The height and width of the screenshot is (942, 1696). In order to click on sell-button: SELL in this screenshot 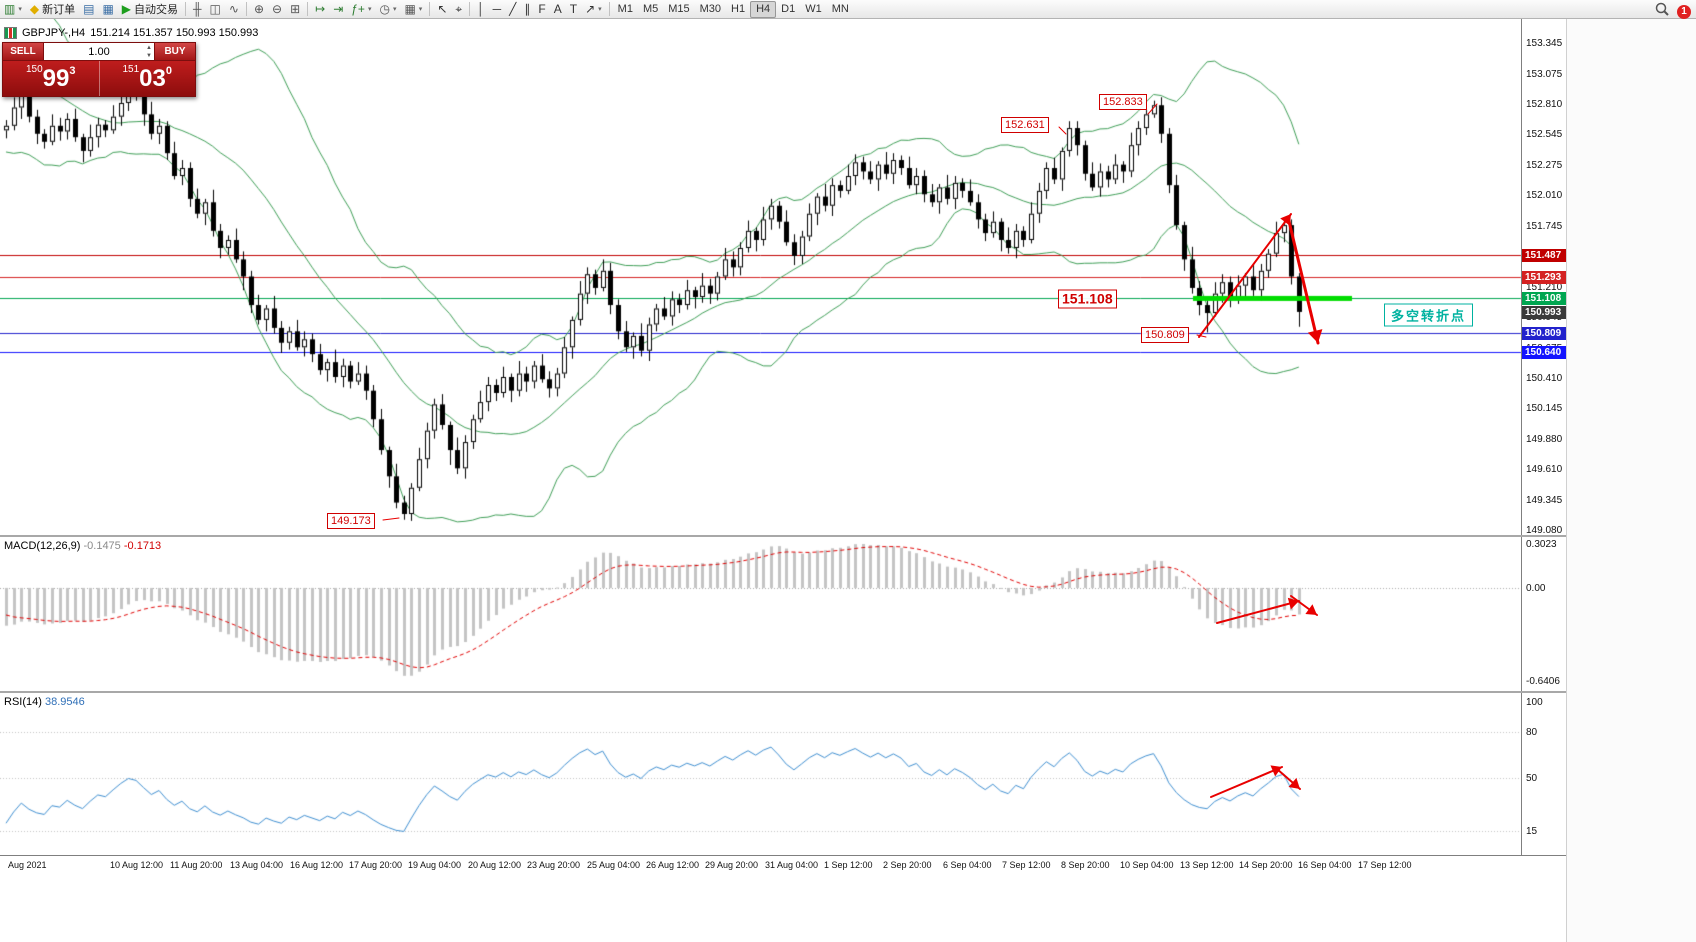, I will do `click(23, 51)`.